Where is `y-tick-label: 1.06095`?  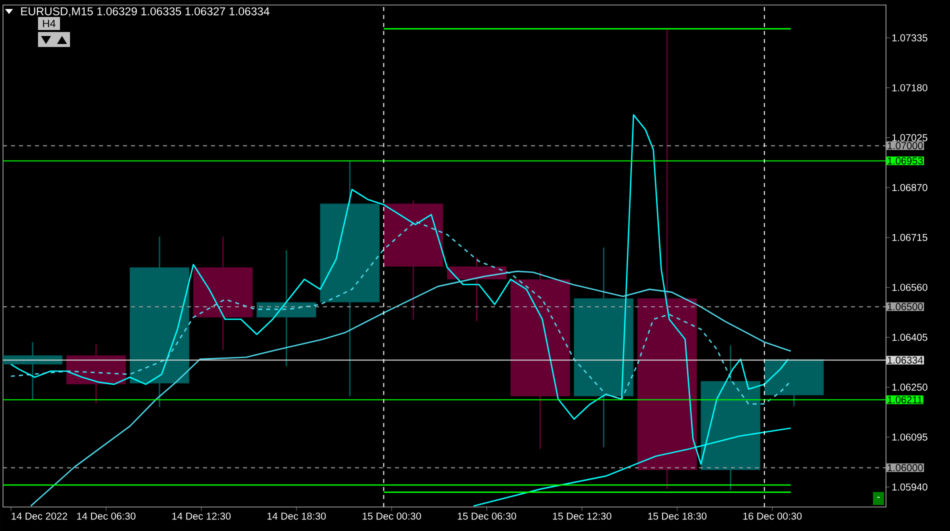 y-tick-label: 1.06095 is located at coordinates (910, 437).